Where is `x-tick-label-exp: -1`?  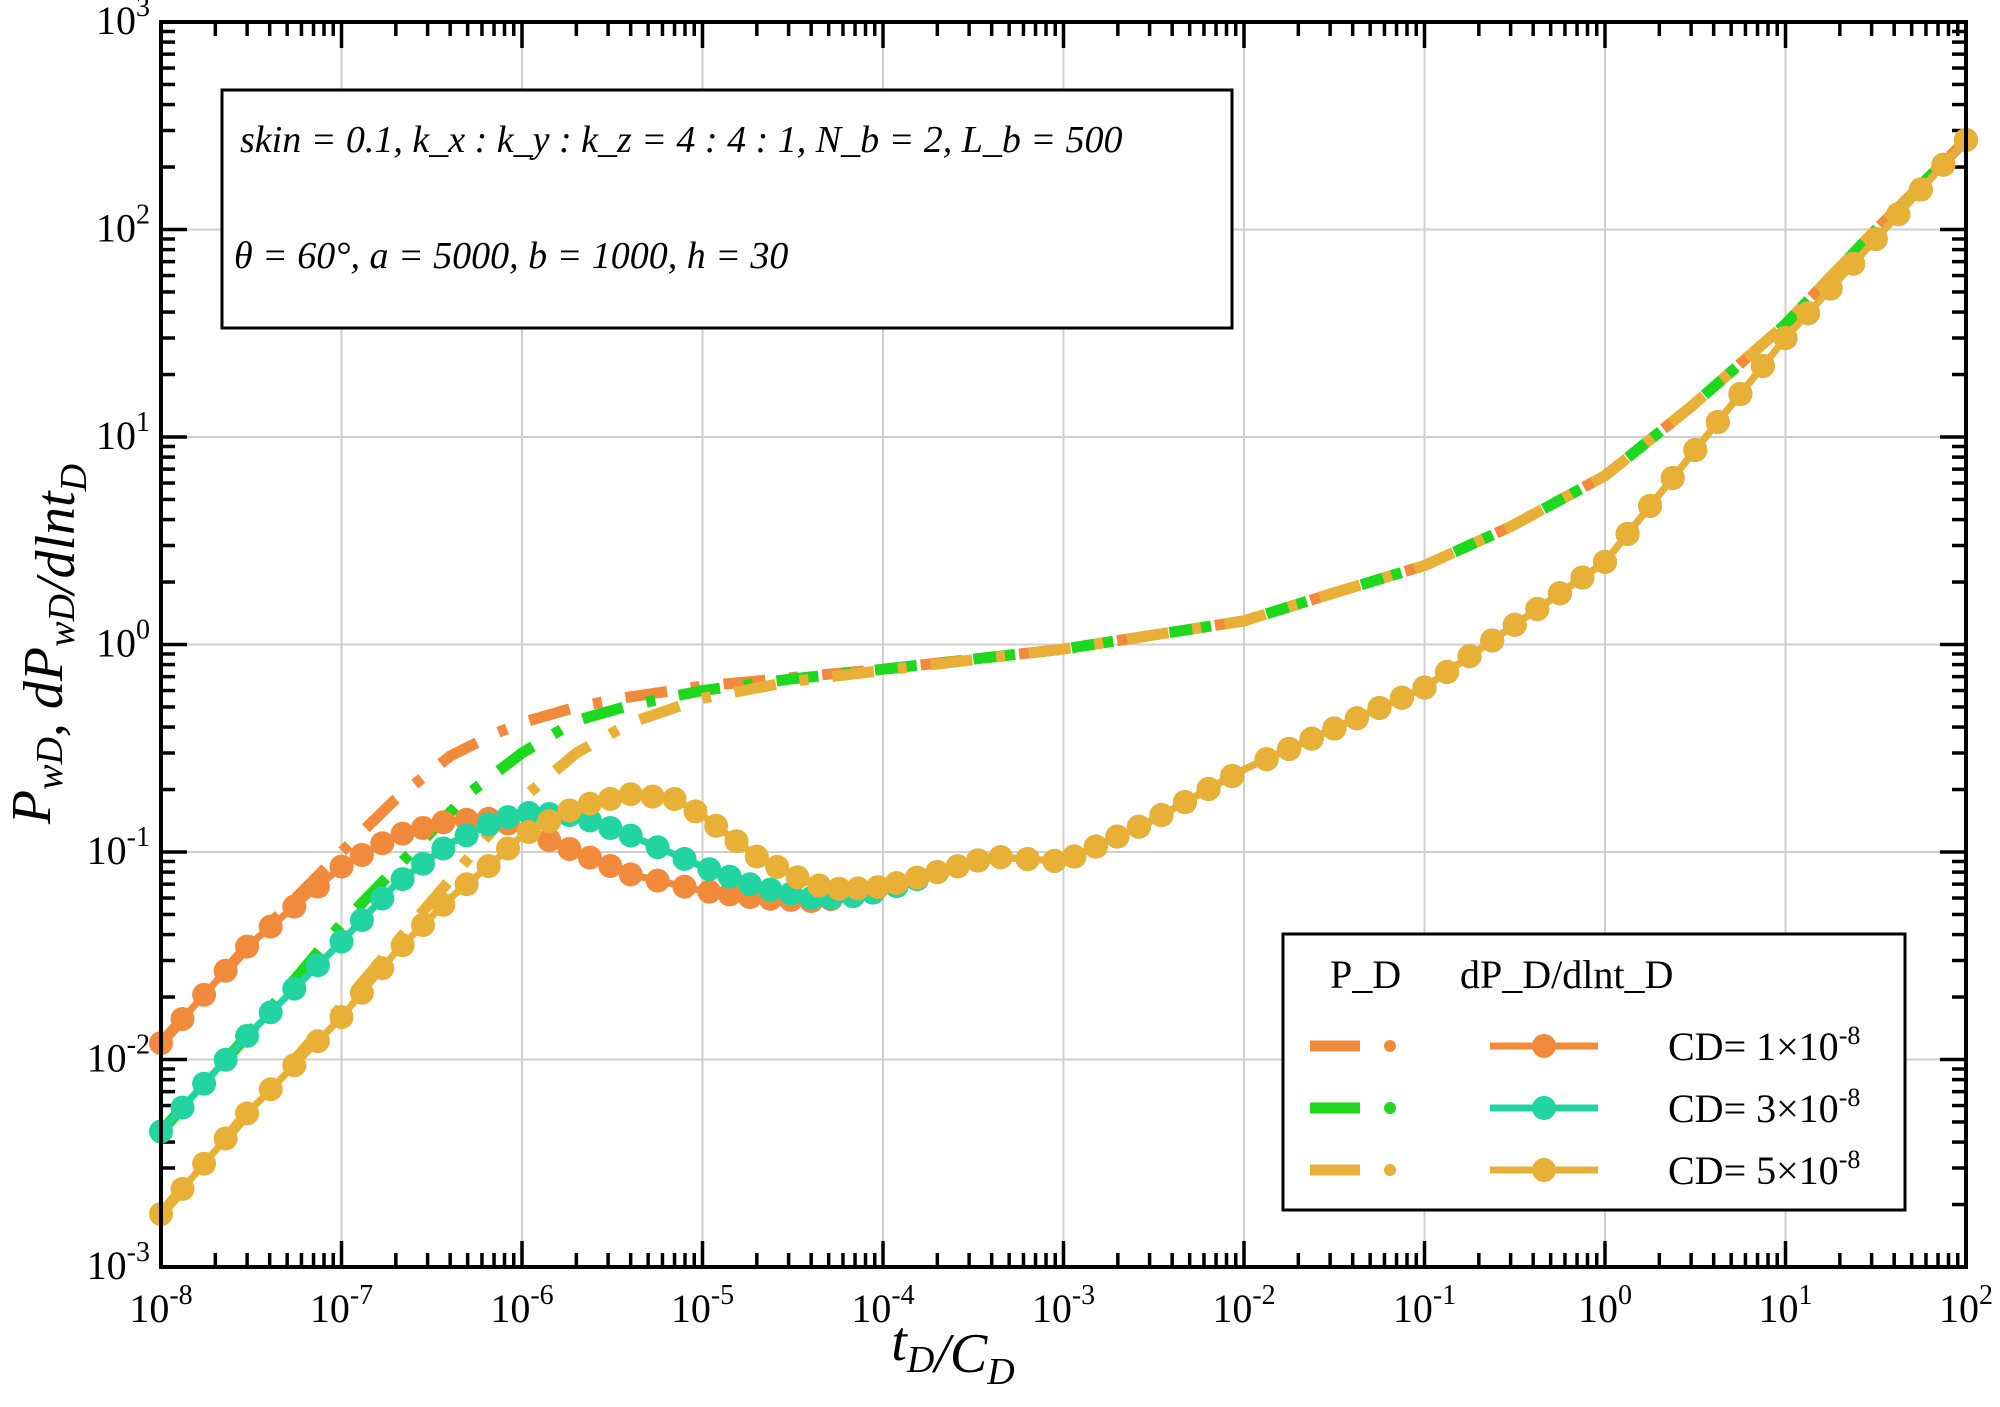
x-tick-label-exp: -1 is located at coordinates (1444, 1295).